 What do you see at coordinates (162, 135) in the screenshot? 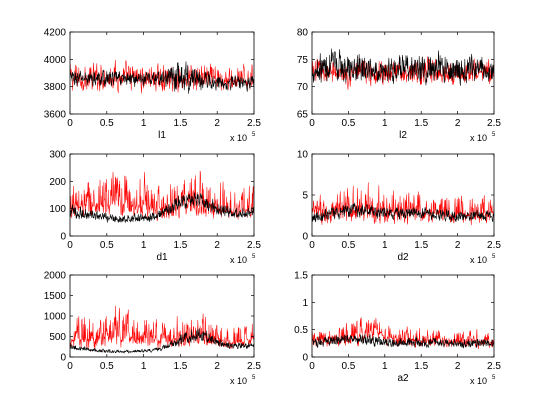
I see `x-axis-label: l1` at bounding box center [162, 135].